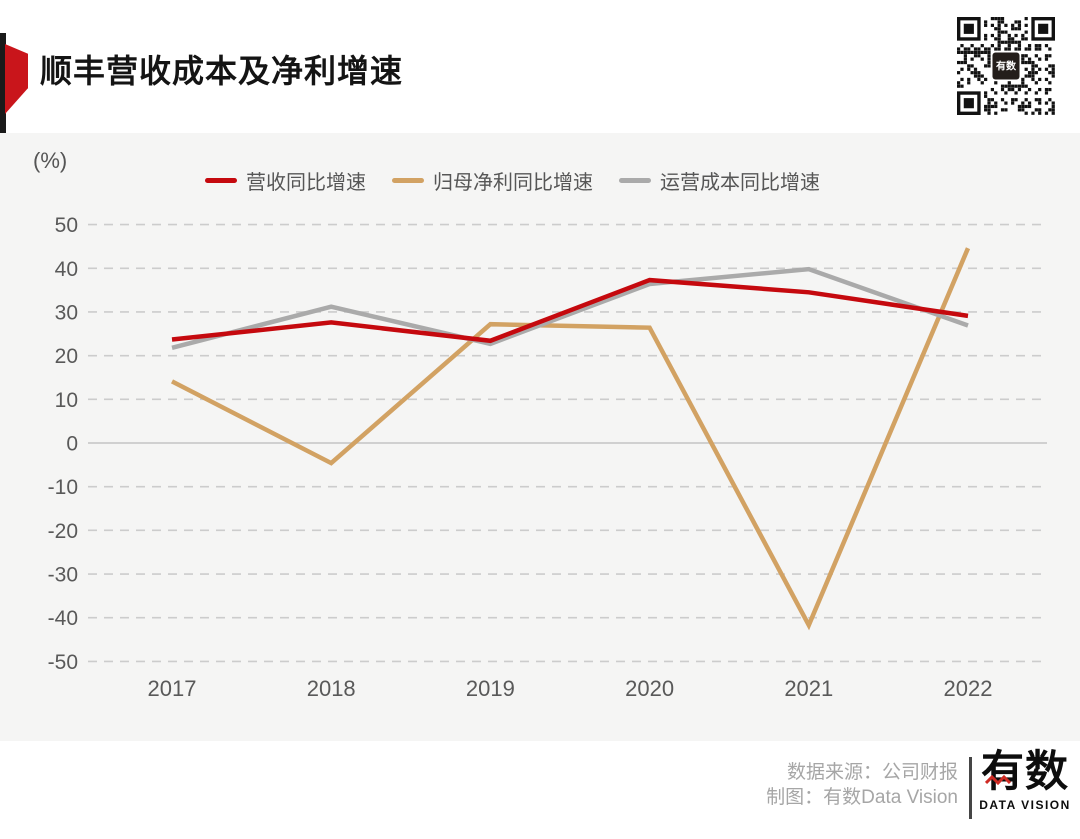 This screenshot has height=839, width=1080. What do you see at coordinates (808, 688) in the screenshot?
I see `x-tick-label: 2021` at bounding box center [808, 688].